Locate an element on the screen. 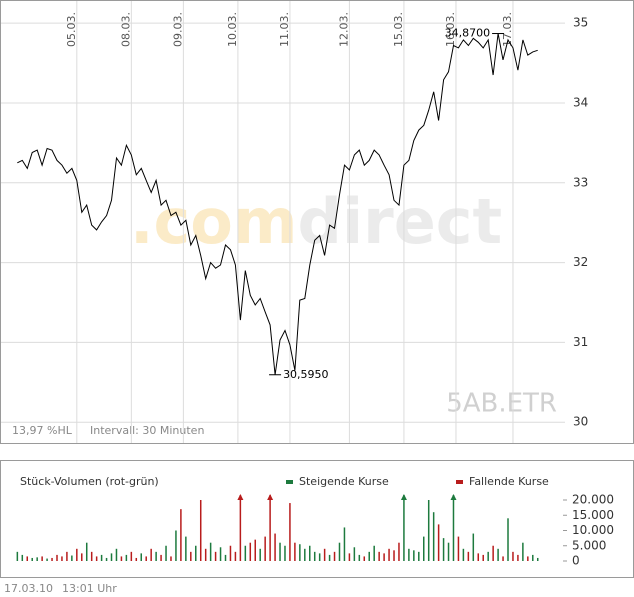  volume-title: Stück-Volumen (rot-grün) is located at coordinates (89, 481).